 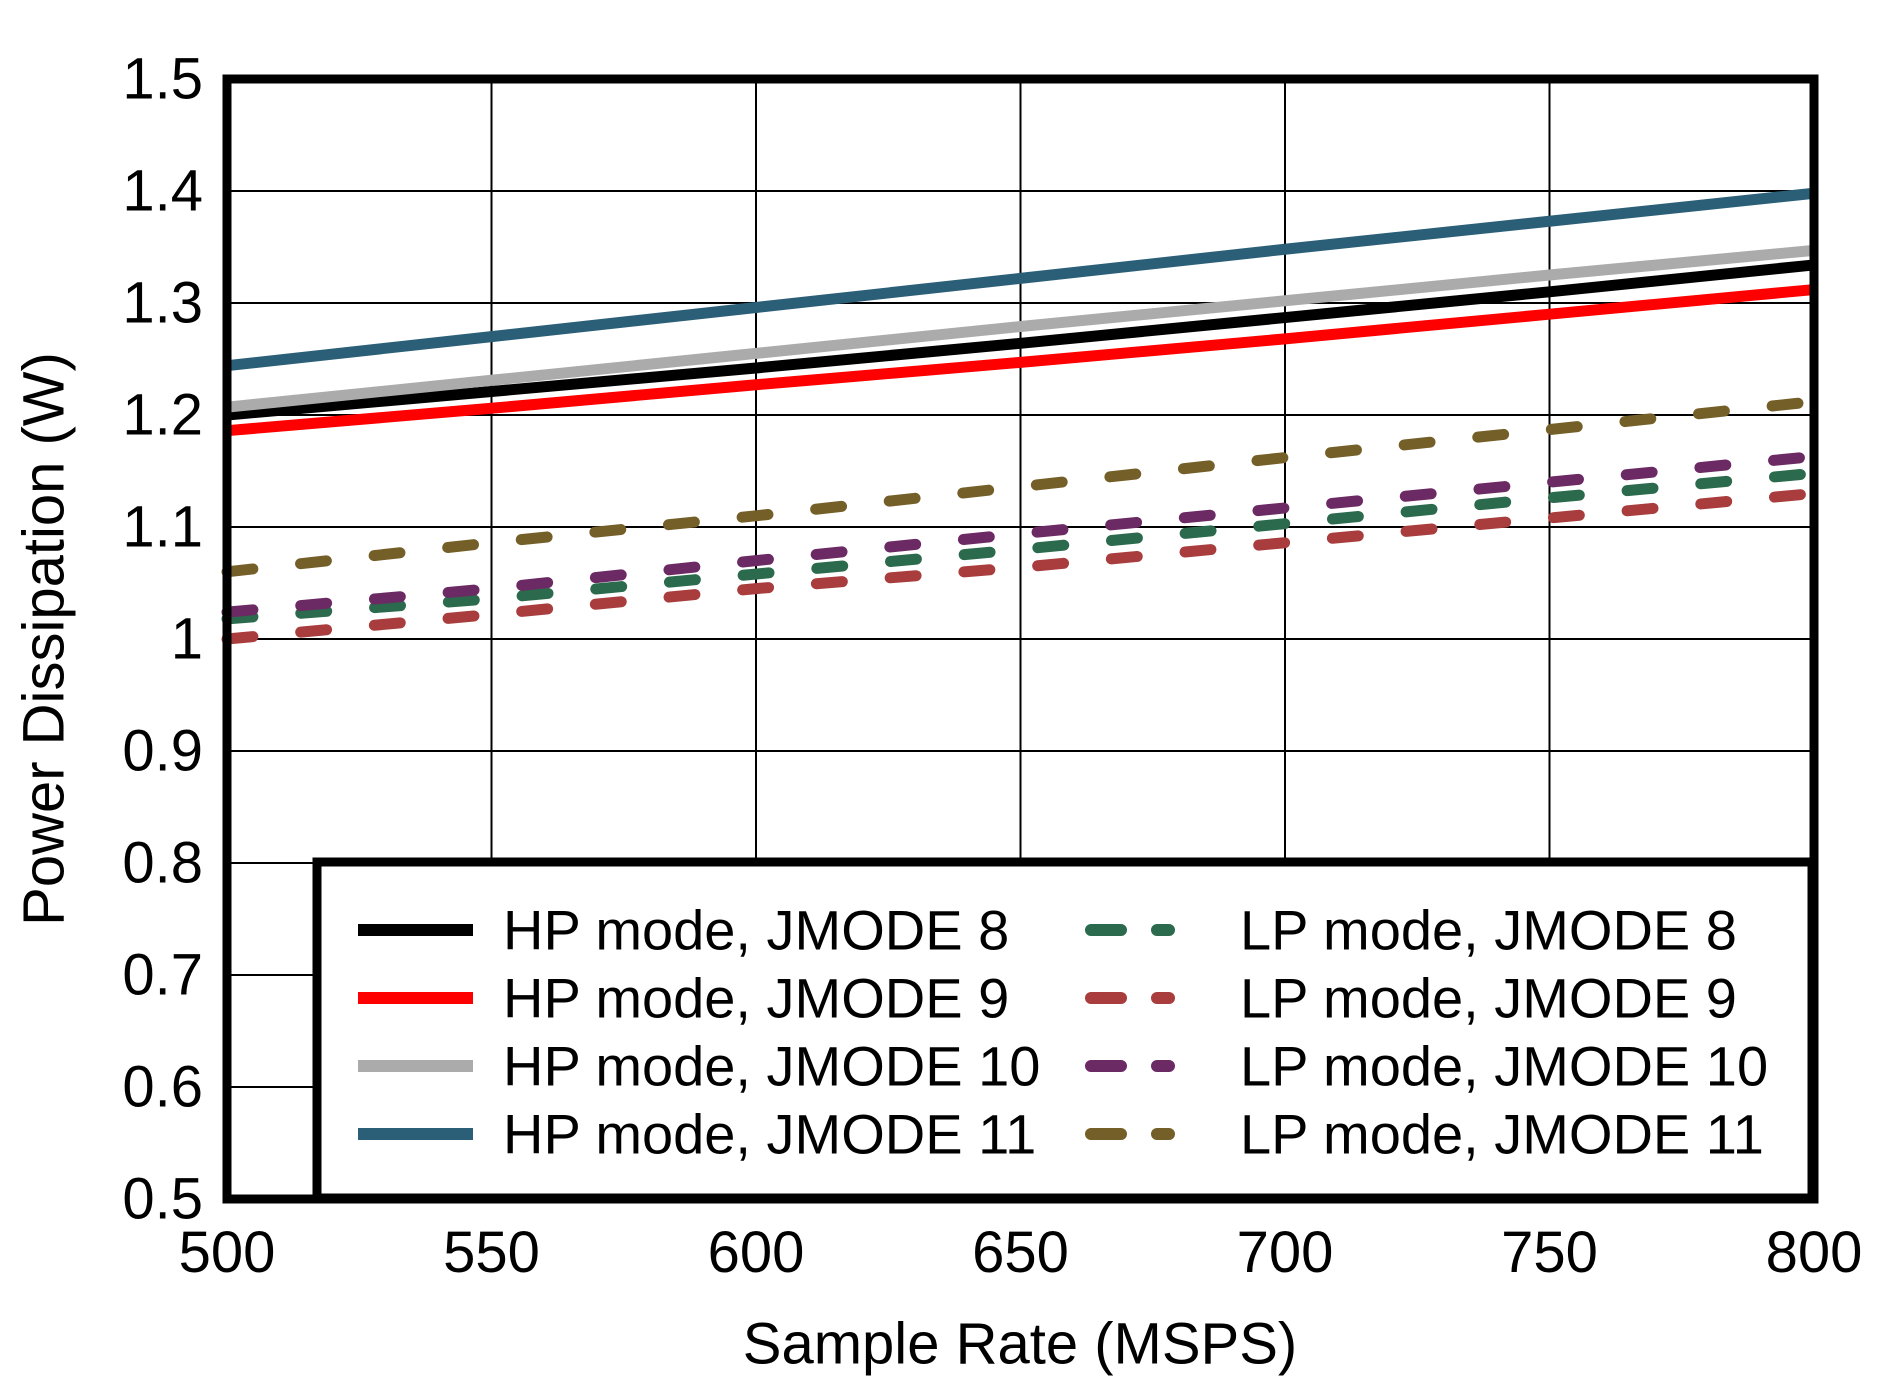 What do you see at coordinates (756, 930) in the screenshot?
I see `legend-label-hp-mode-jmode-8: HP mode, JMODE 8` at bounding box center [756, 930].